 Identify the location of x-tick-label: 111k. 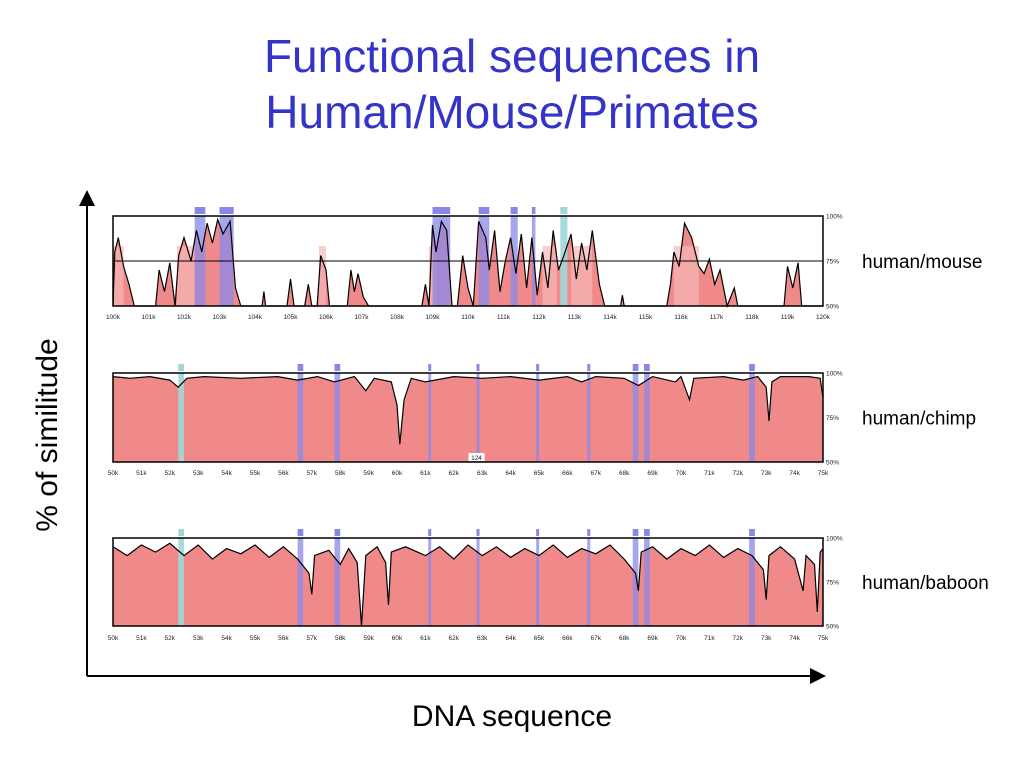
(504, 317).